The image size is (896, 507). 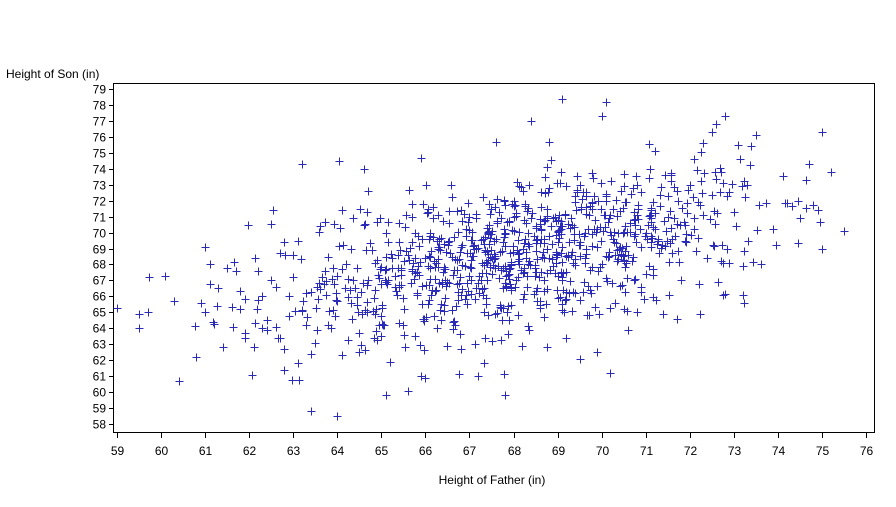 What do you see at coordinates (100, 313) in the screenshot?
I see `y-tick-label: 65` at bounding box center [100, 313].